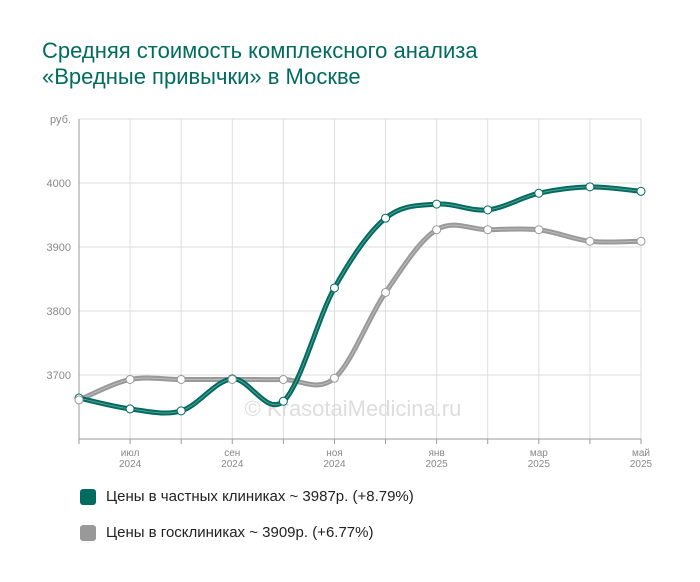 The width and height of the screenshot is (700, 582). I want to click on y-tick-label: 4000, so click(59, 184).